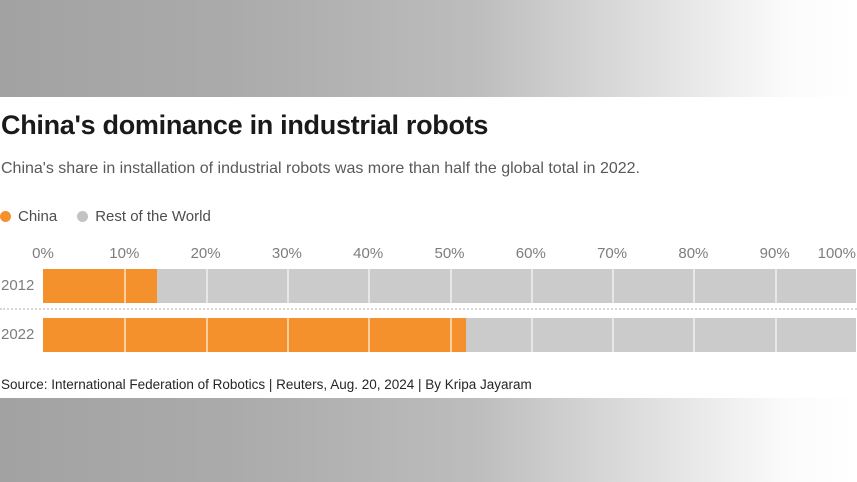  What do you see at coordinates (368, 253) in the screenshot?
I see `axis-tick-label: 40%` at bounding box center [368, 253].